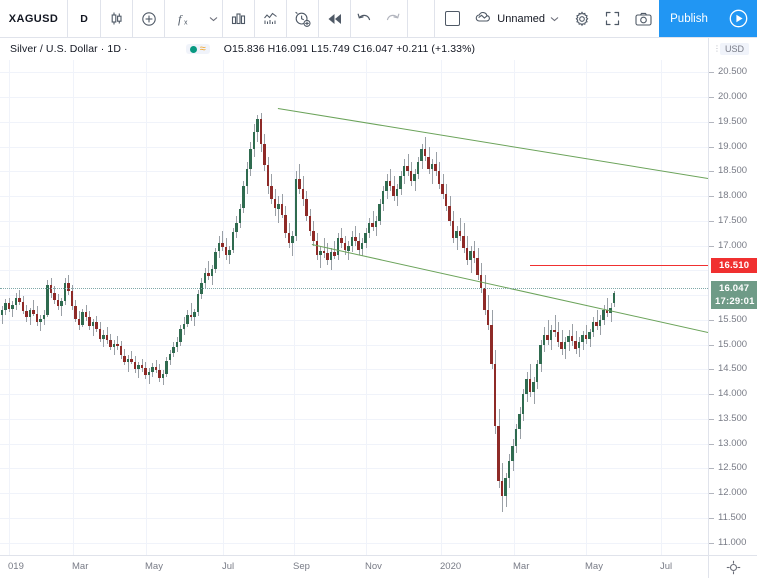 The height and width of the screenshot is (580, 757). Describe the element at coordinates (732, 517) in the screenshot. I see `price-tick-label: 11.500` at that location.